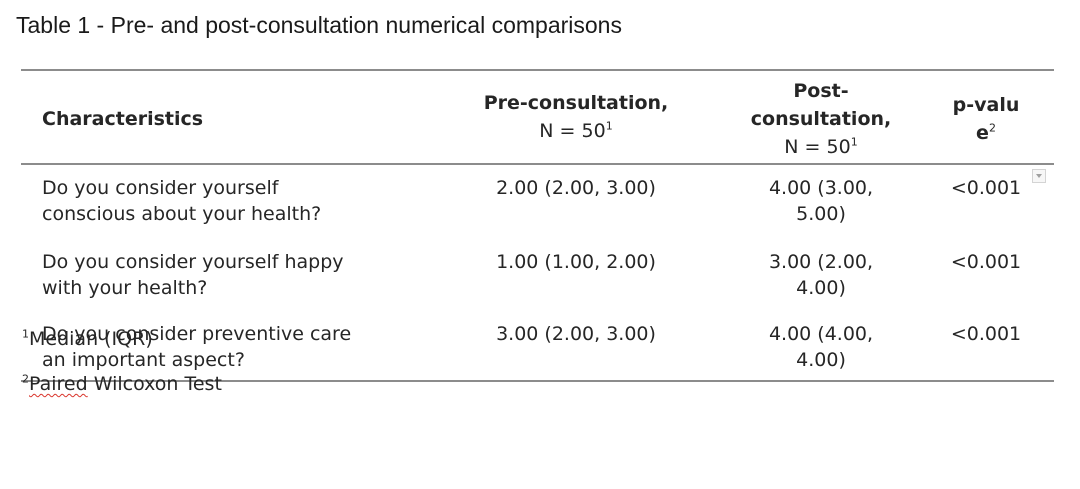 The height and width of the screenshot is (489, 1080). What do you see at coordinates (821, 334) in the screenshot?
I see `row3-post-line1: 4.00 (4.00,` at bounding box center [821, 334].